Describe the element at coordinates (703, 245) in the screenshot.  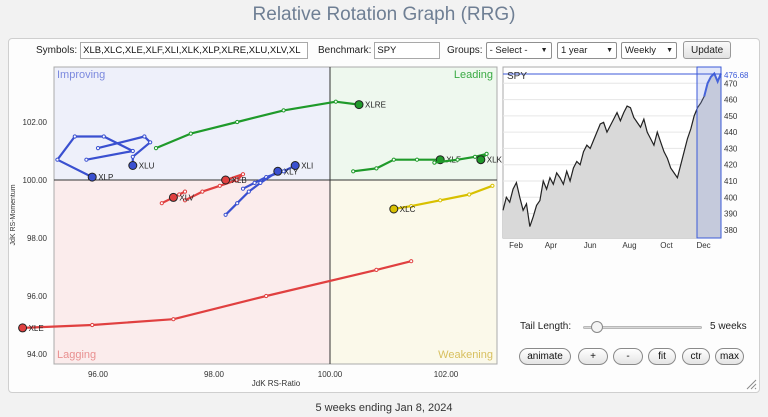
I see `spy-x-tick: Dec` at that location.